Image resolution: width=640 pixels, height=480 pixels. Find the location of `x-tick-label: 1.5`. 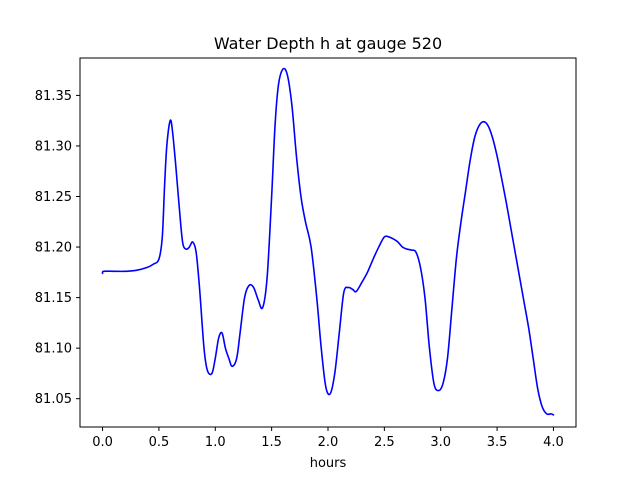

x-tick-label: 1.5 is located at coordinates (271, 442).